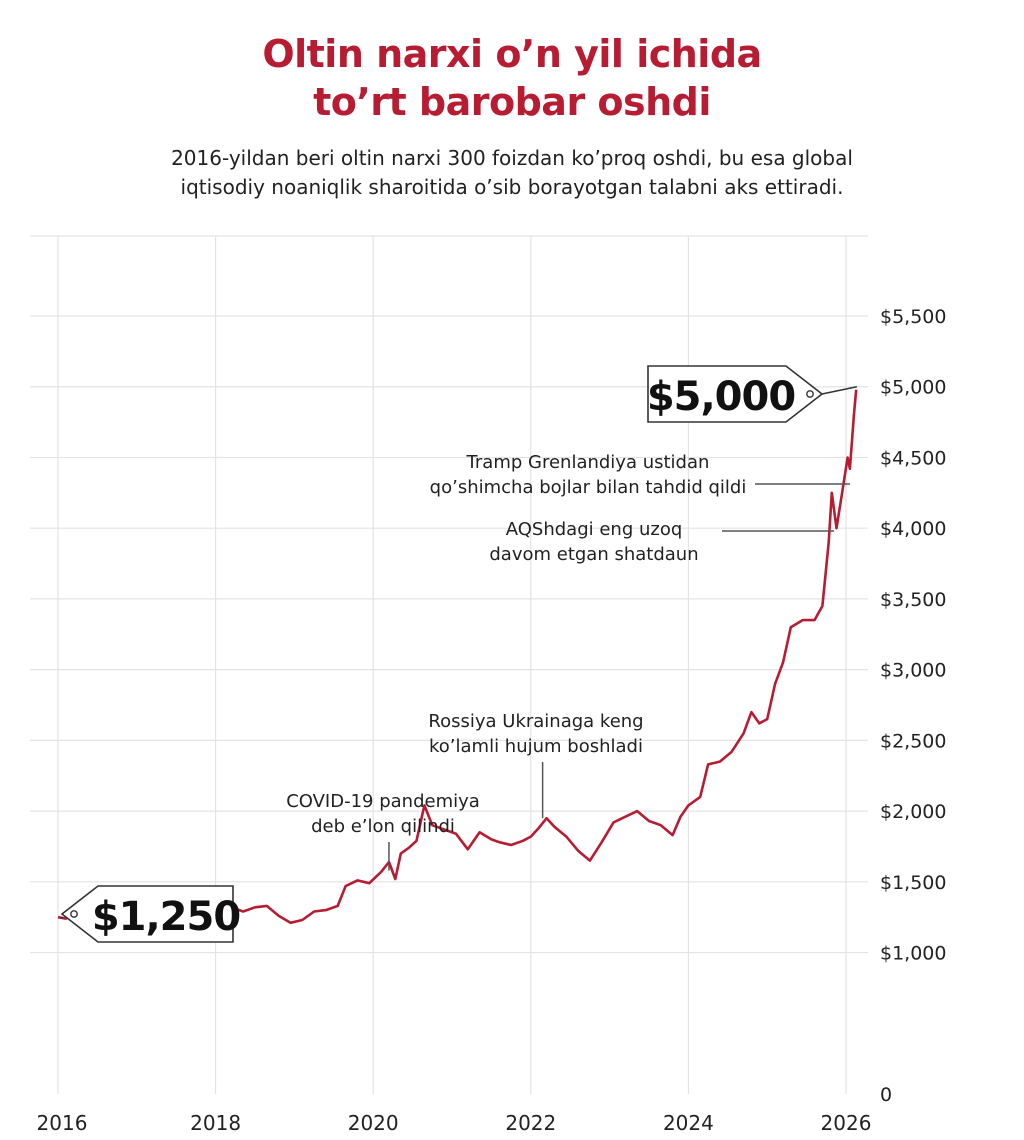 The image size is (1024, 1140). I want to click on title-line-2: to’rt barobar oshdi, so click(512, 102).